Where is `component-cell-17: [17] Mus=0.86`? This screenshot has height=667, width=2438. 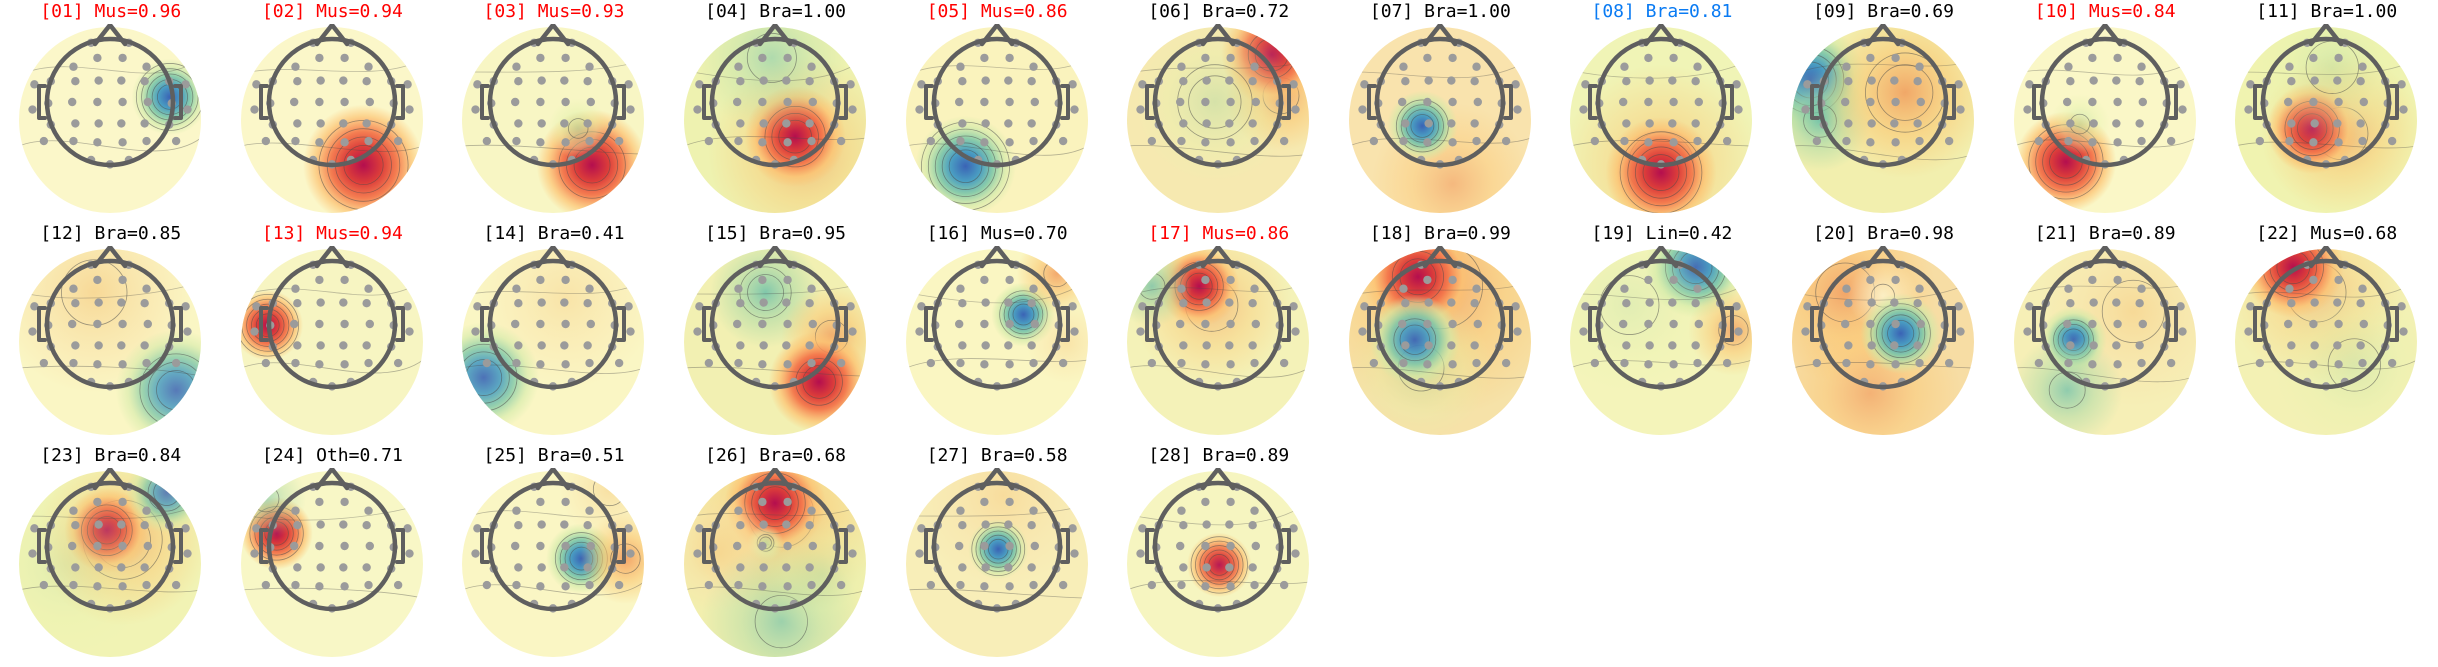
component-cell-17: [17] Mus=0.86 is located at coordinates (1219, 333).